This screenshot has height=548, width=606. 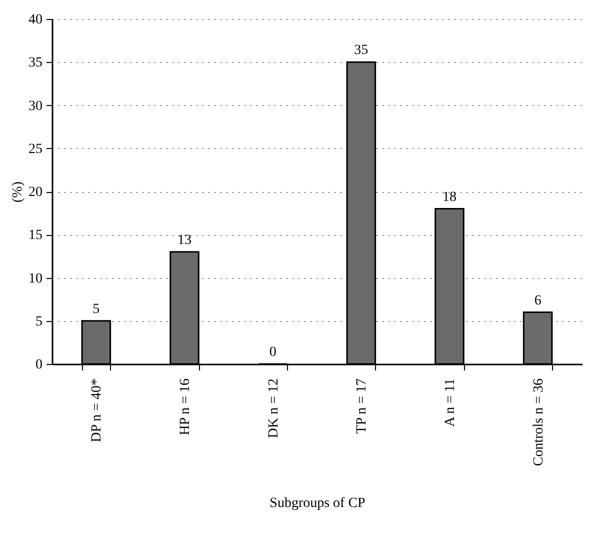 What do you see at coordinates (35, 278) in the screenshot?
I see `y-tick-label: 10` at bounding box center [35, 278].